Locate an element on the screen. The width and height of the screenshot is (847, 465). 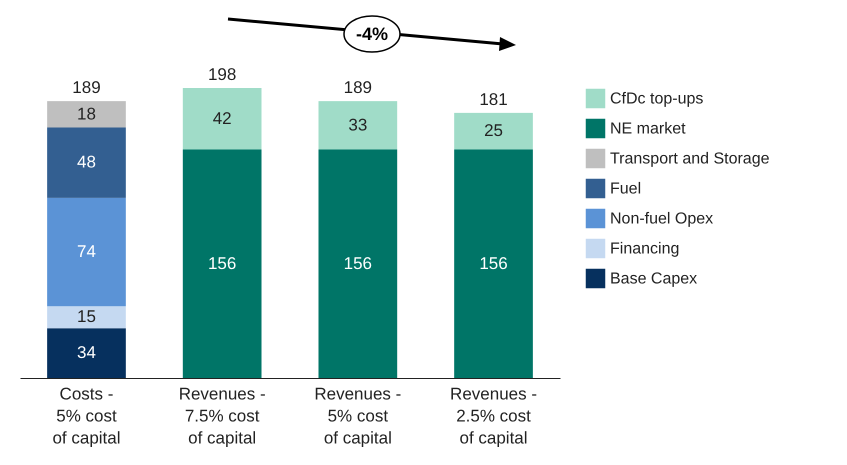
data-label: 74 is located at coordinates (86, 252).